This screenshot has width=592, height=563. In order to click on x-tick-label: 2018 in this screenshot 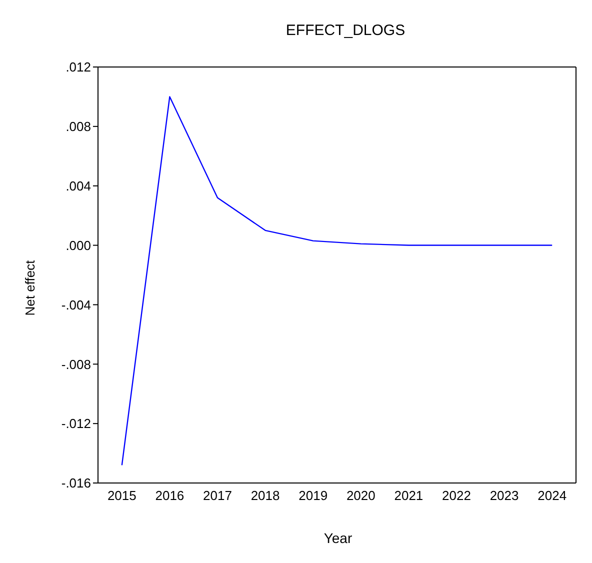, I will do `click(265, 496)`.